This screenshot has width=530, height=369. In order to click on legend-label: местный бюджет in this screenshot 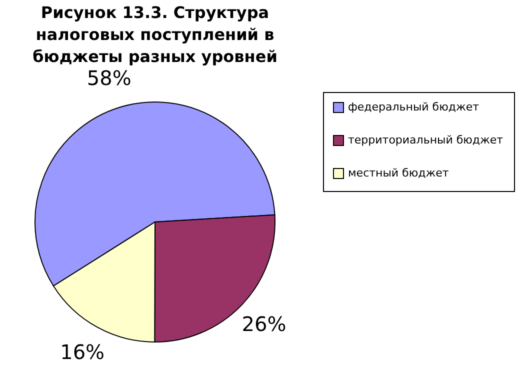, I will do `click(399, 173)`.